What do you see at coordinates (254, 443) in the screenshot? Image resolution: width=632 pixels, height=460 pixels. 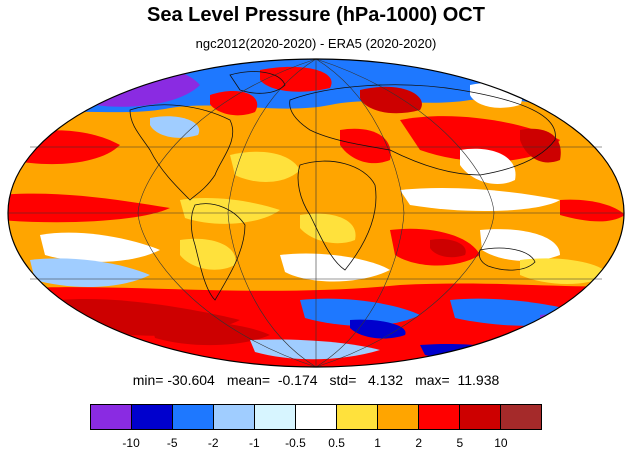 I see `colorbar-tick-label: -1` at bounding box center [254, 443].